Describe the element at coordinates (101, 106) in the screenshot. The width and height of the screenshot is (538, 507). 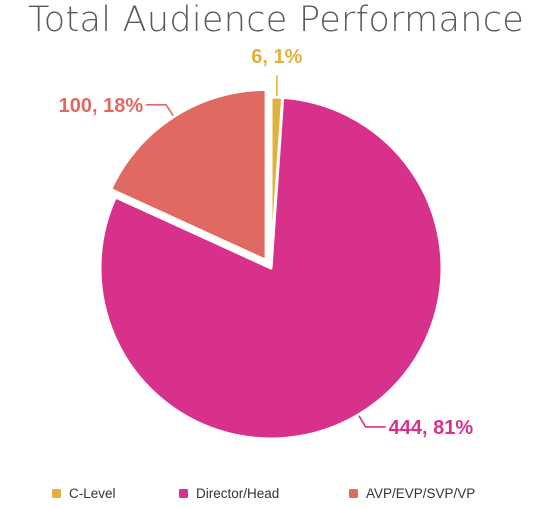
I see `data-label: 100, 18%` at that location.